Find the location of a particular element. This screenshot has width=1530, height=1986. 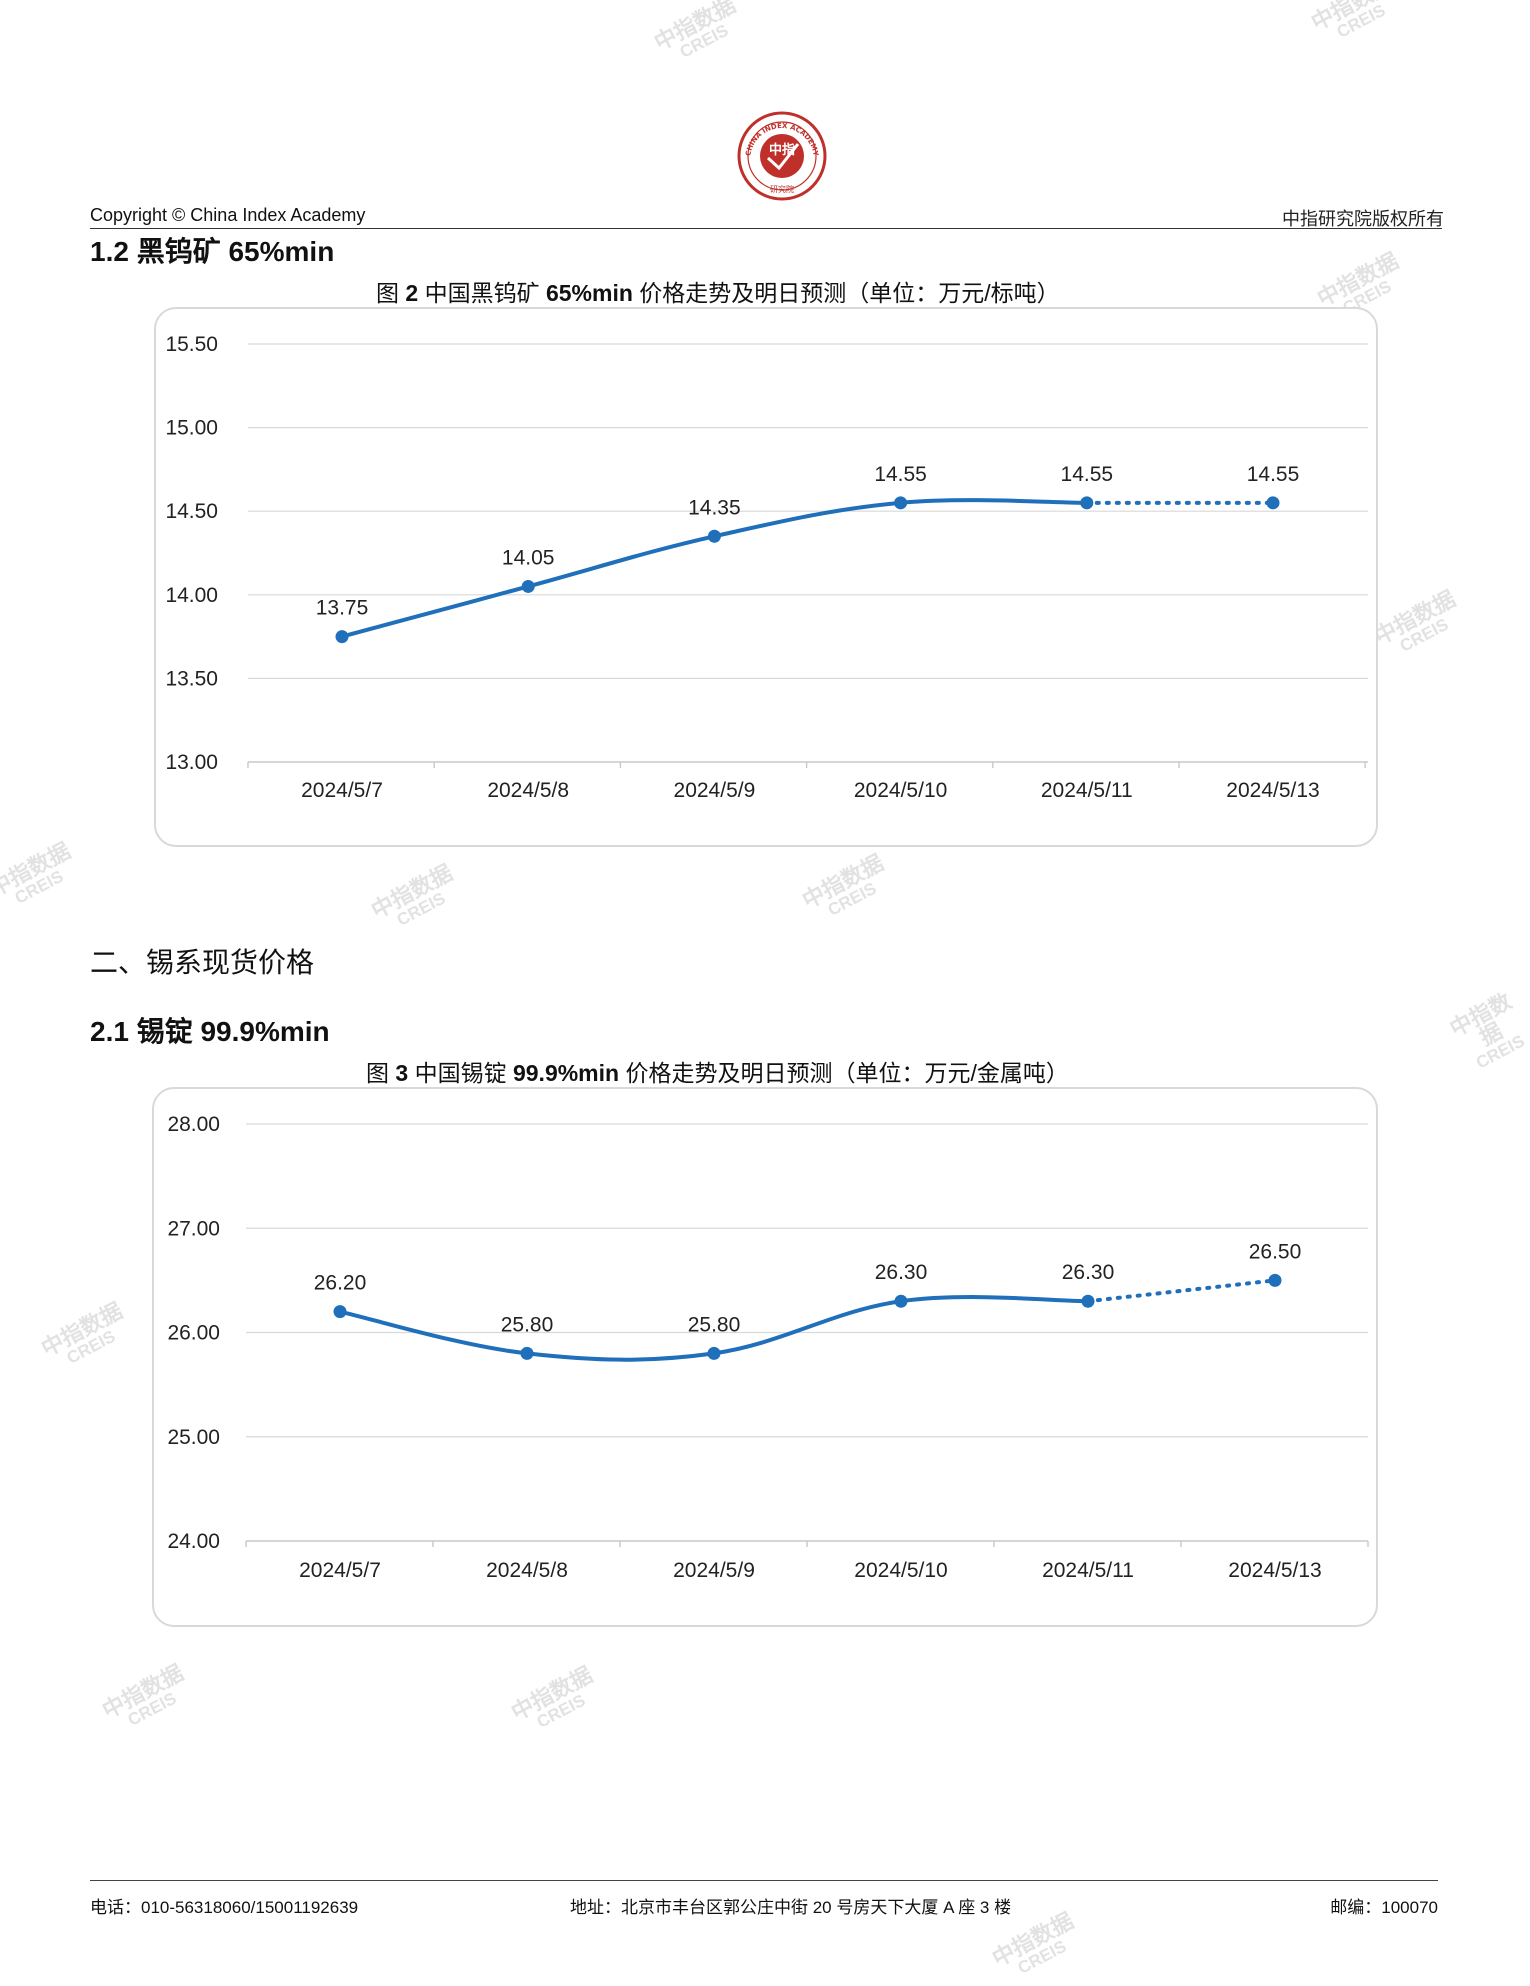

figure-2-caption-prefix: 图 is located at coordinates (391, 293).